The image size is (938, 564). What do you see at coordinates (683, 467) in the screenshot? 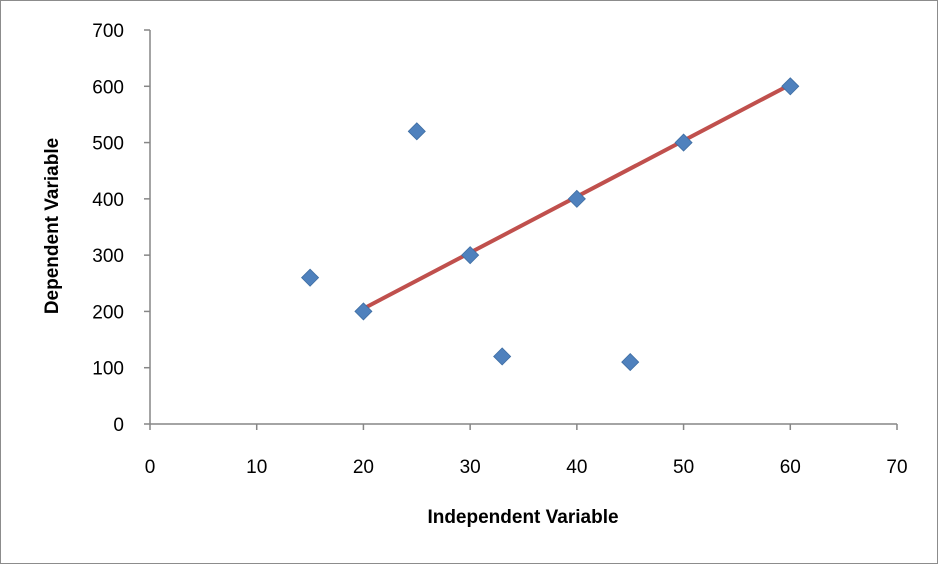
I see `x-tick-label: 50` at bounding box center [683, 467].